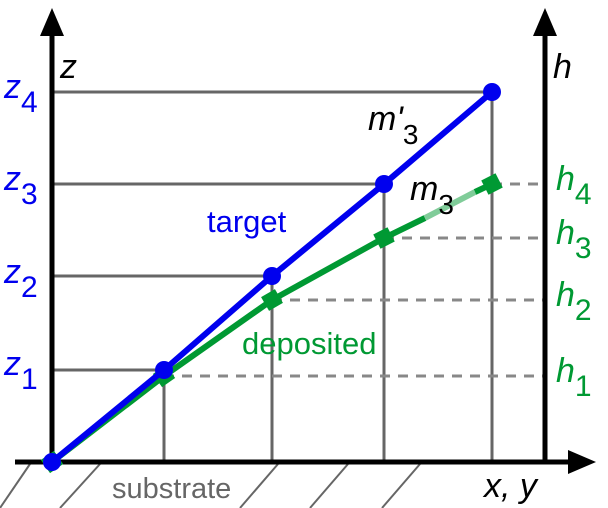  I want to click on h-axis-label: h, so click(562, 67).